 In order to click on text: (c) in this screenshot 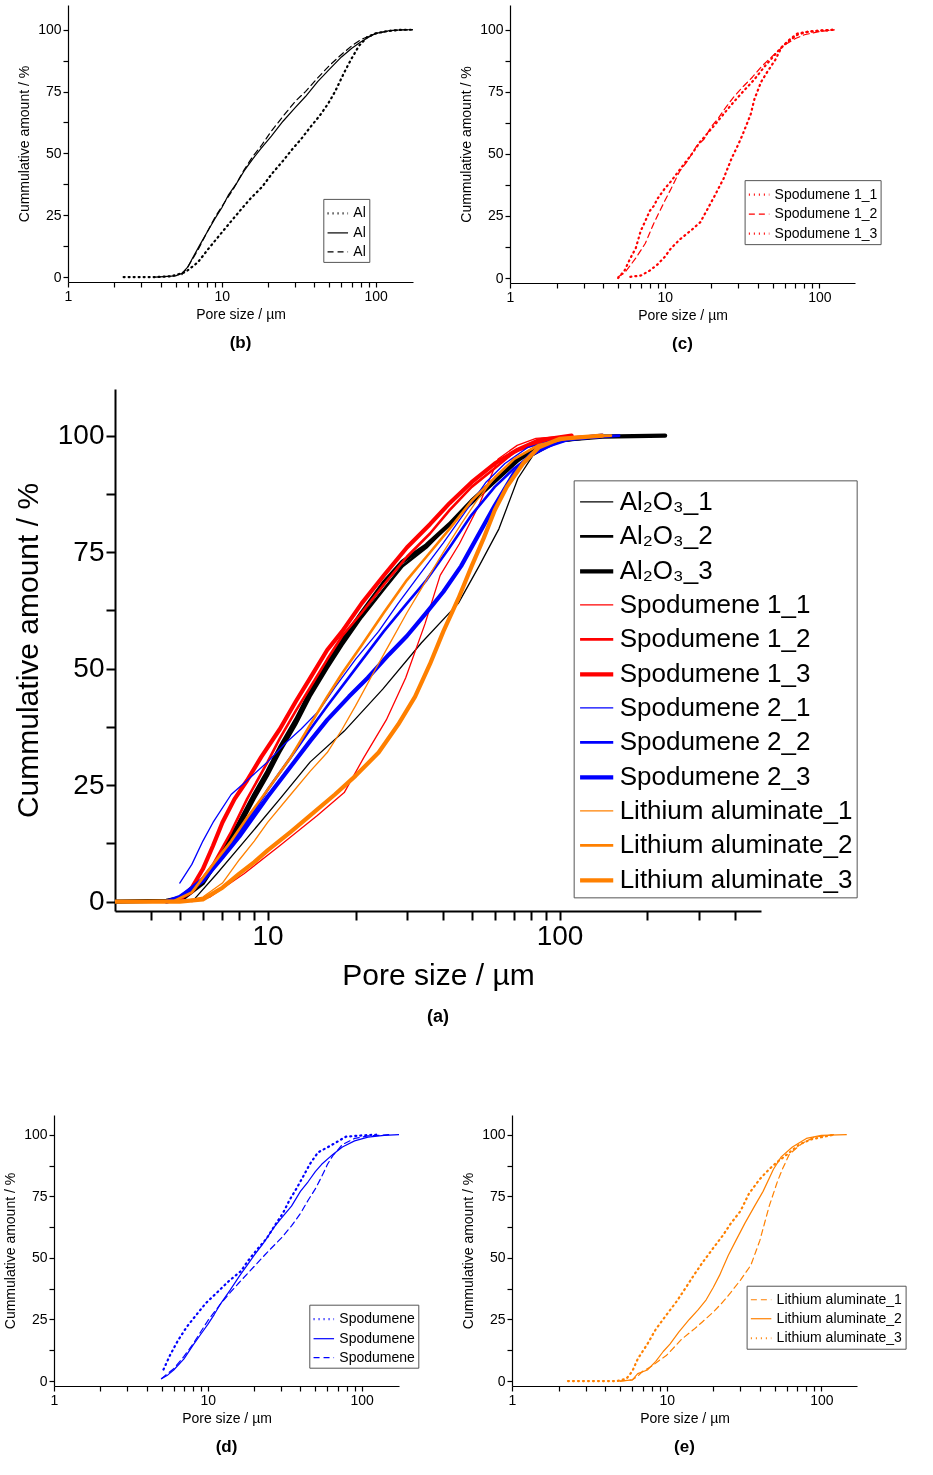, I will do `click(682, 343)`.